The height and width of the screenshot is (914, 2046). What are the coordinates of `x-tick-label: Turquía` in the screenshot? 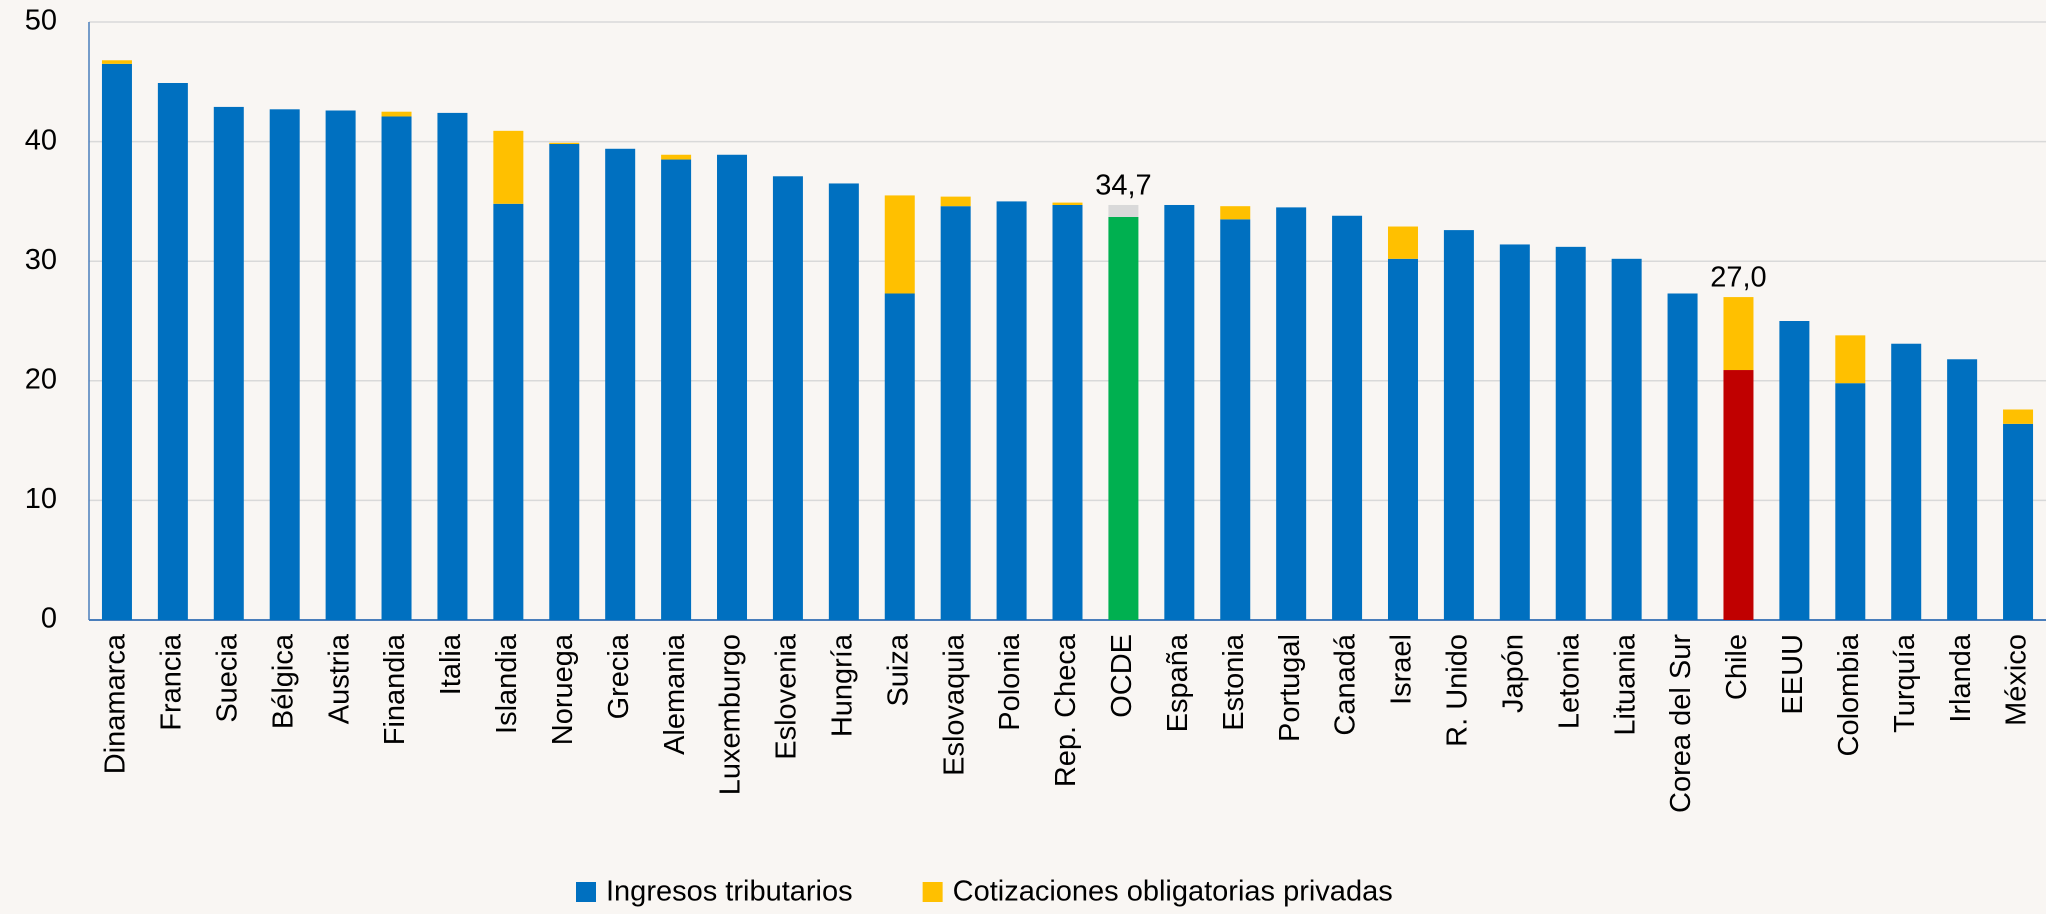 It's located at (1905, 683).